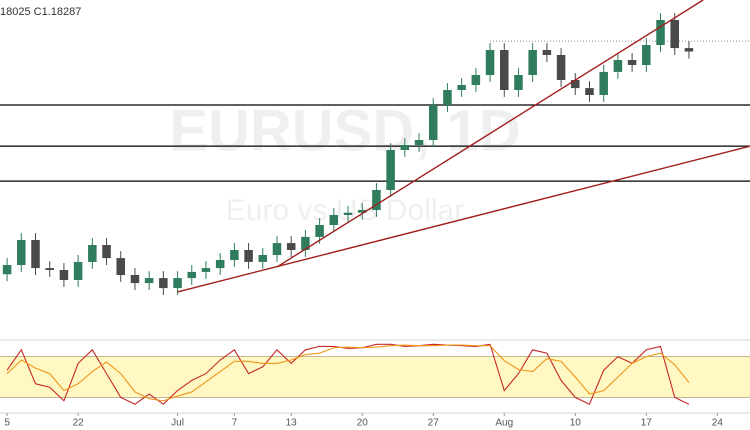  Describe the element at coordinates (345, 210) in the screenshot. I see `watermark-subtitle: Euro vs US Dollar` at that location.